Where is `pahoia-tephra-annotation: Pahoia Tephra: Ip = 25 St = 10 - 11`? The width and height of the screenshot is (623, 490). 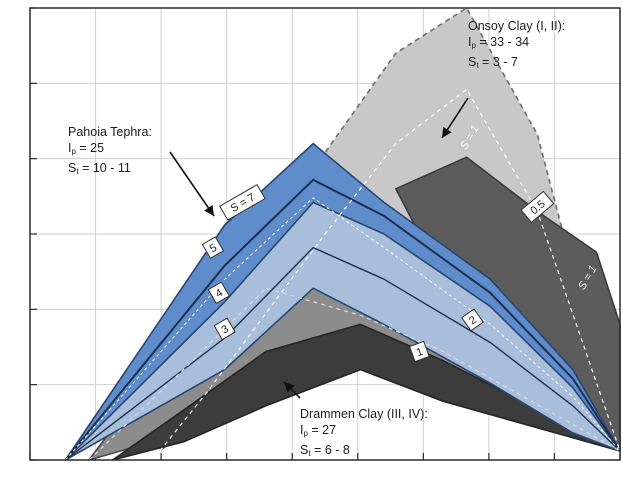 pahoia-tephra-annotation: Pahoia Tephra: Ip = 25 St = 10 - 11 is located at coordinates (110, 152).